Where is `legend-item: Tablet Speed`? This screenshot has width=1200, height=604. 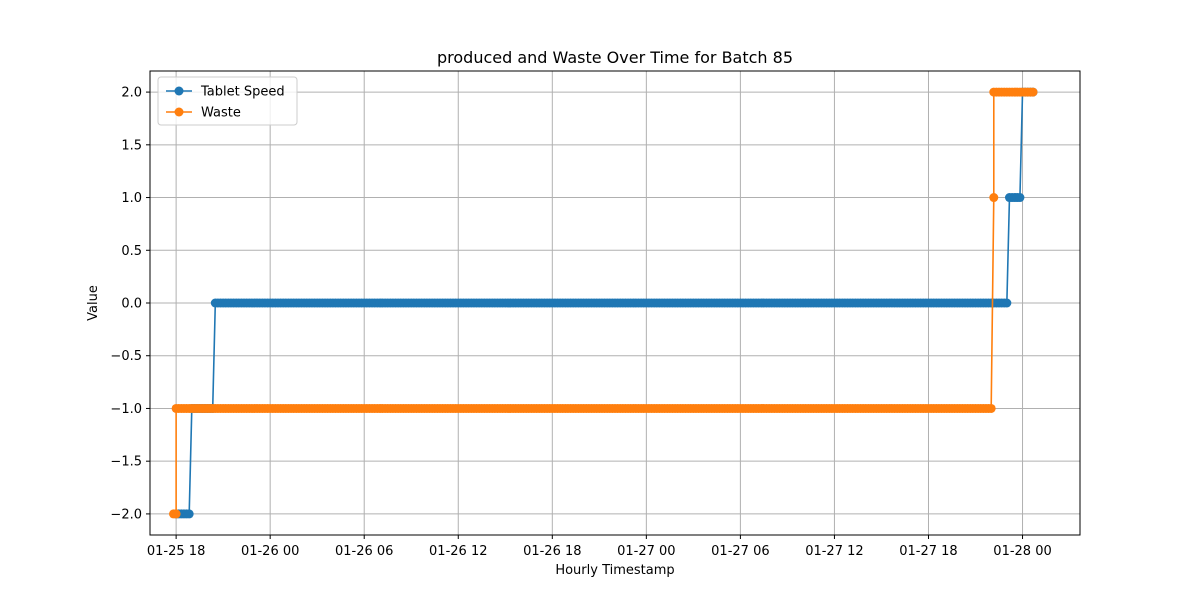
legend-item: Tablet Speed is located at coordinates (225, 92).